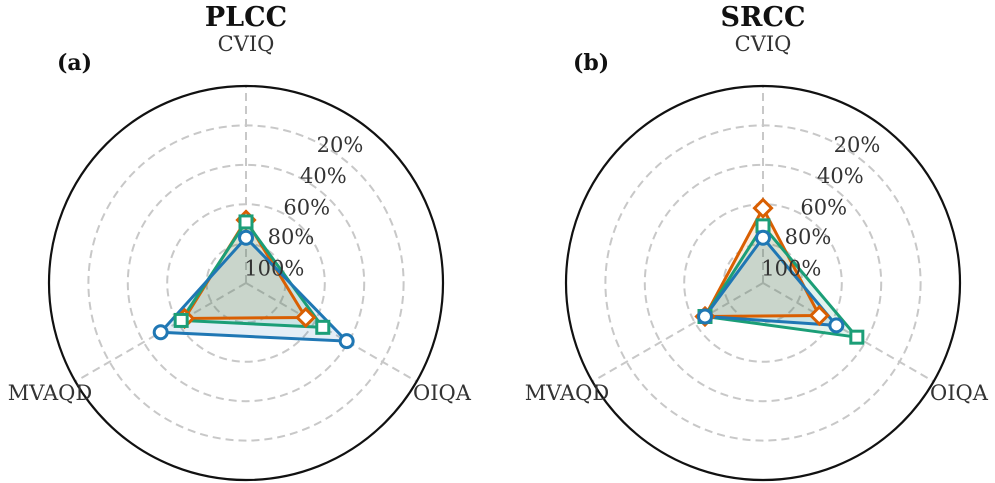  I want to click on series-green-point-mvaqd, so click(181, 320).